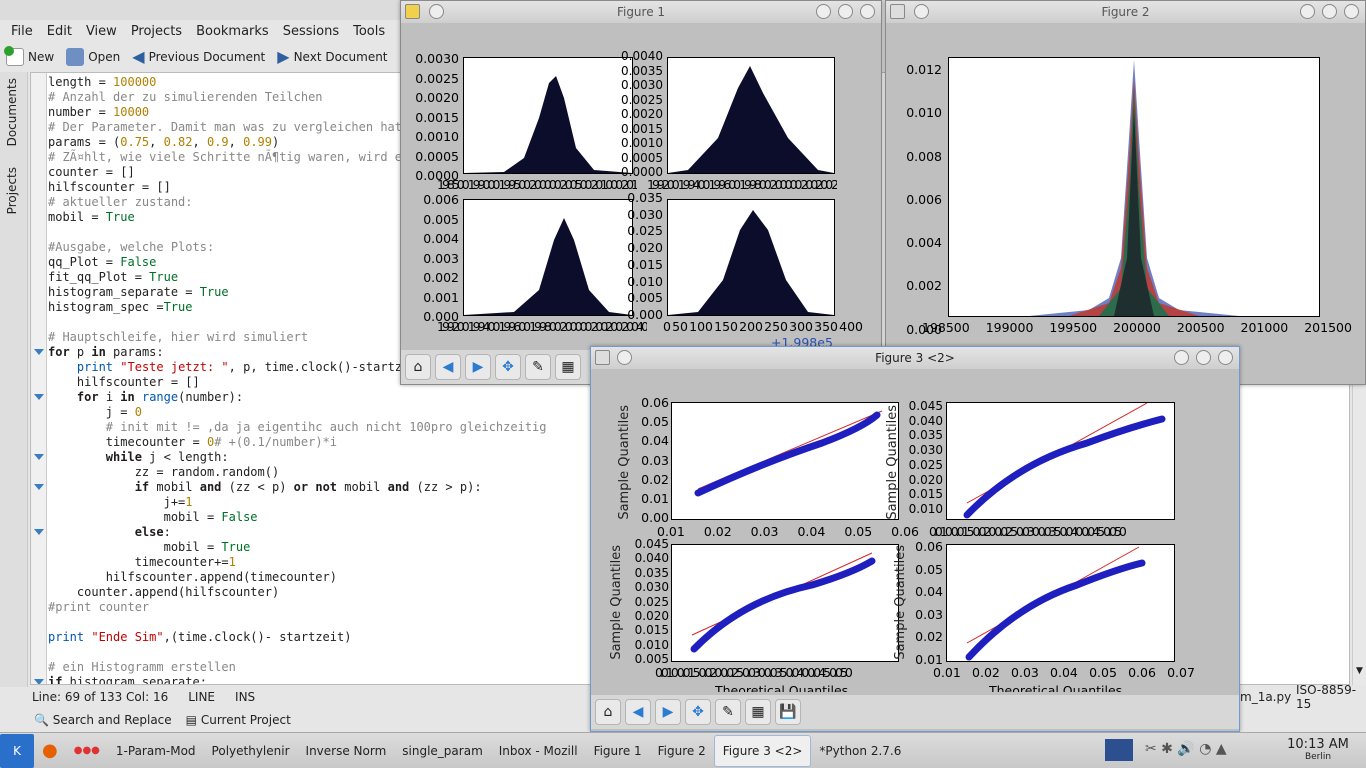 This screenshot has height=768, width=1366. What do you see at coordinates (100, 697) in the screenshot?
I see `cursor-position: Line: 69 of 133 Col: 16` at bounding box center [100, 697].